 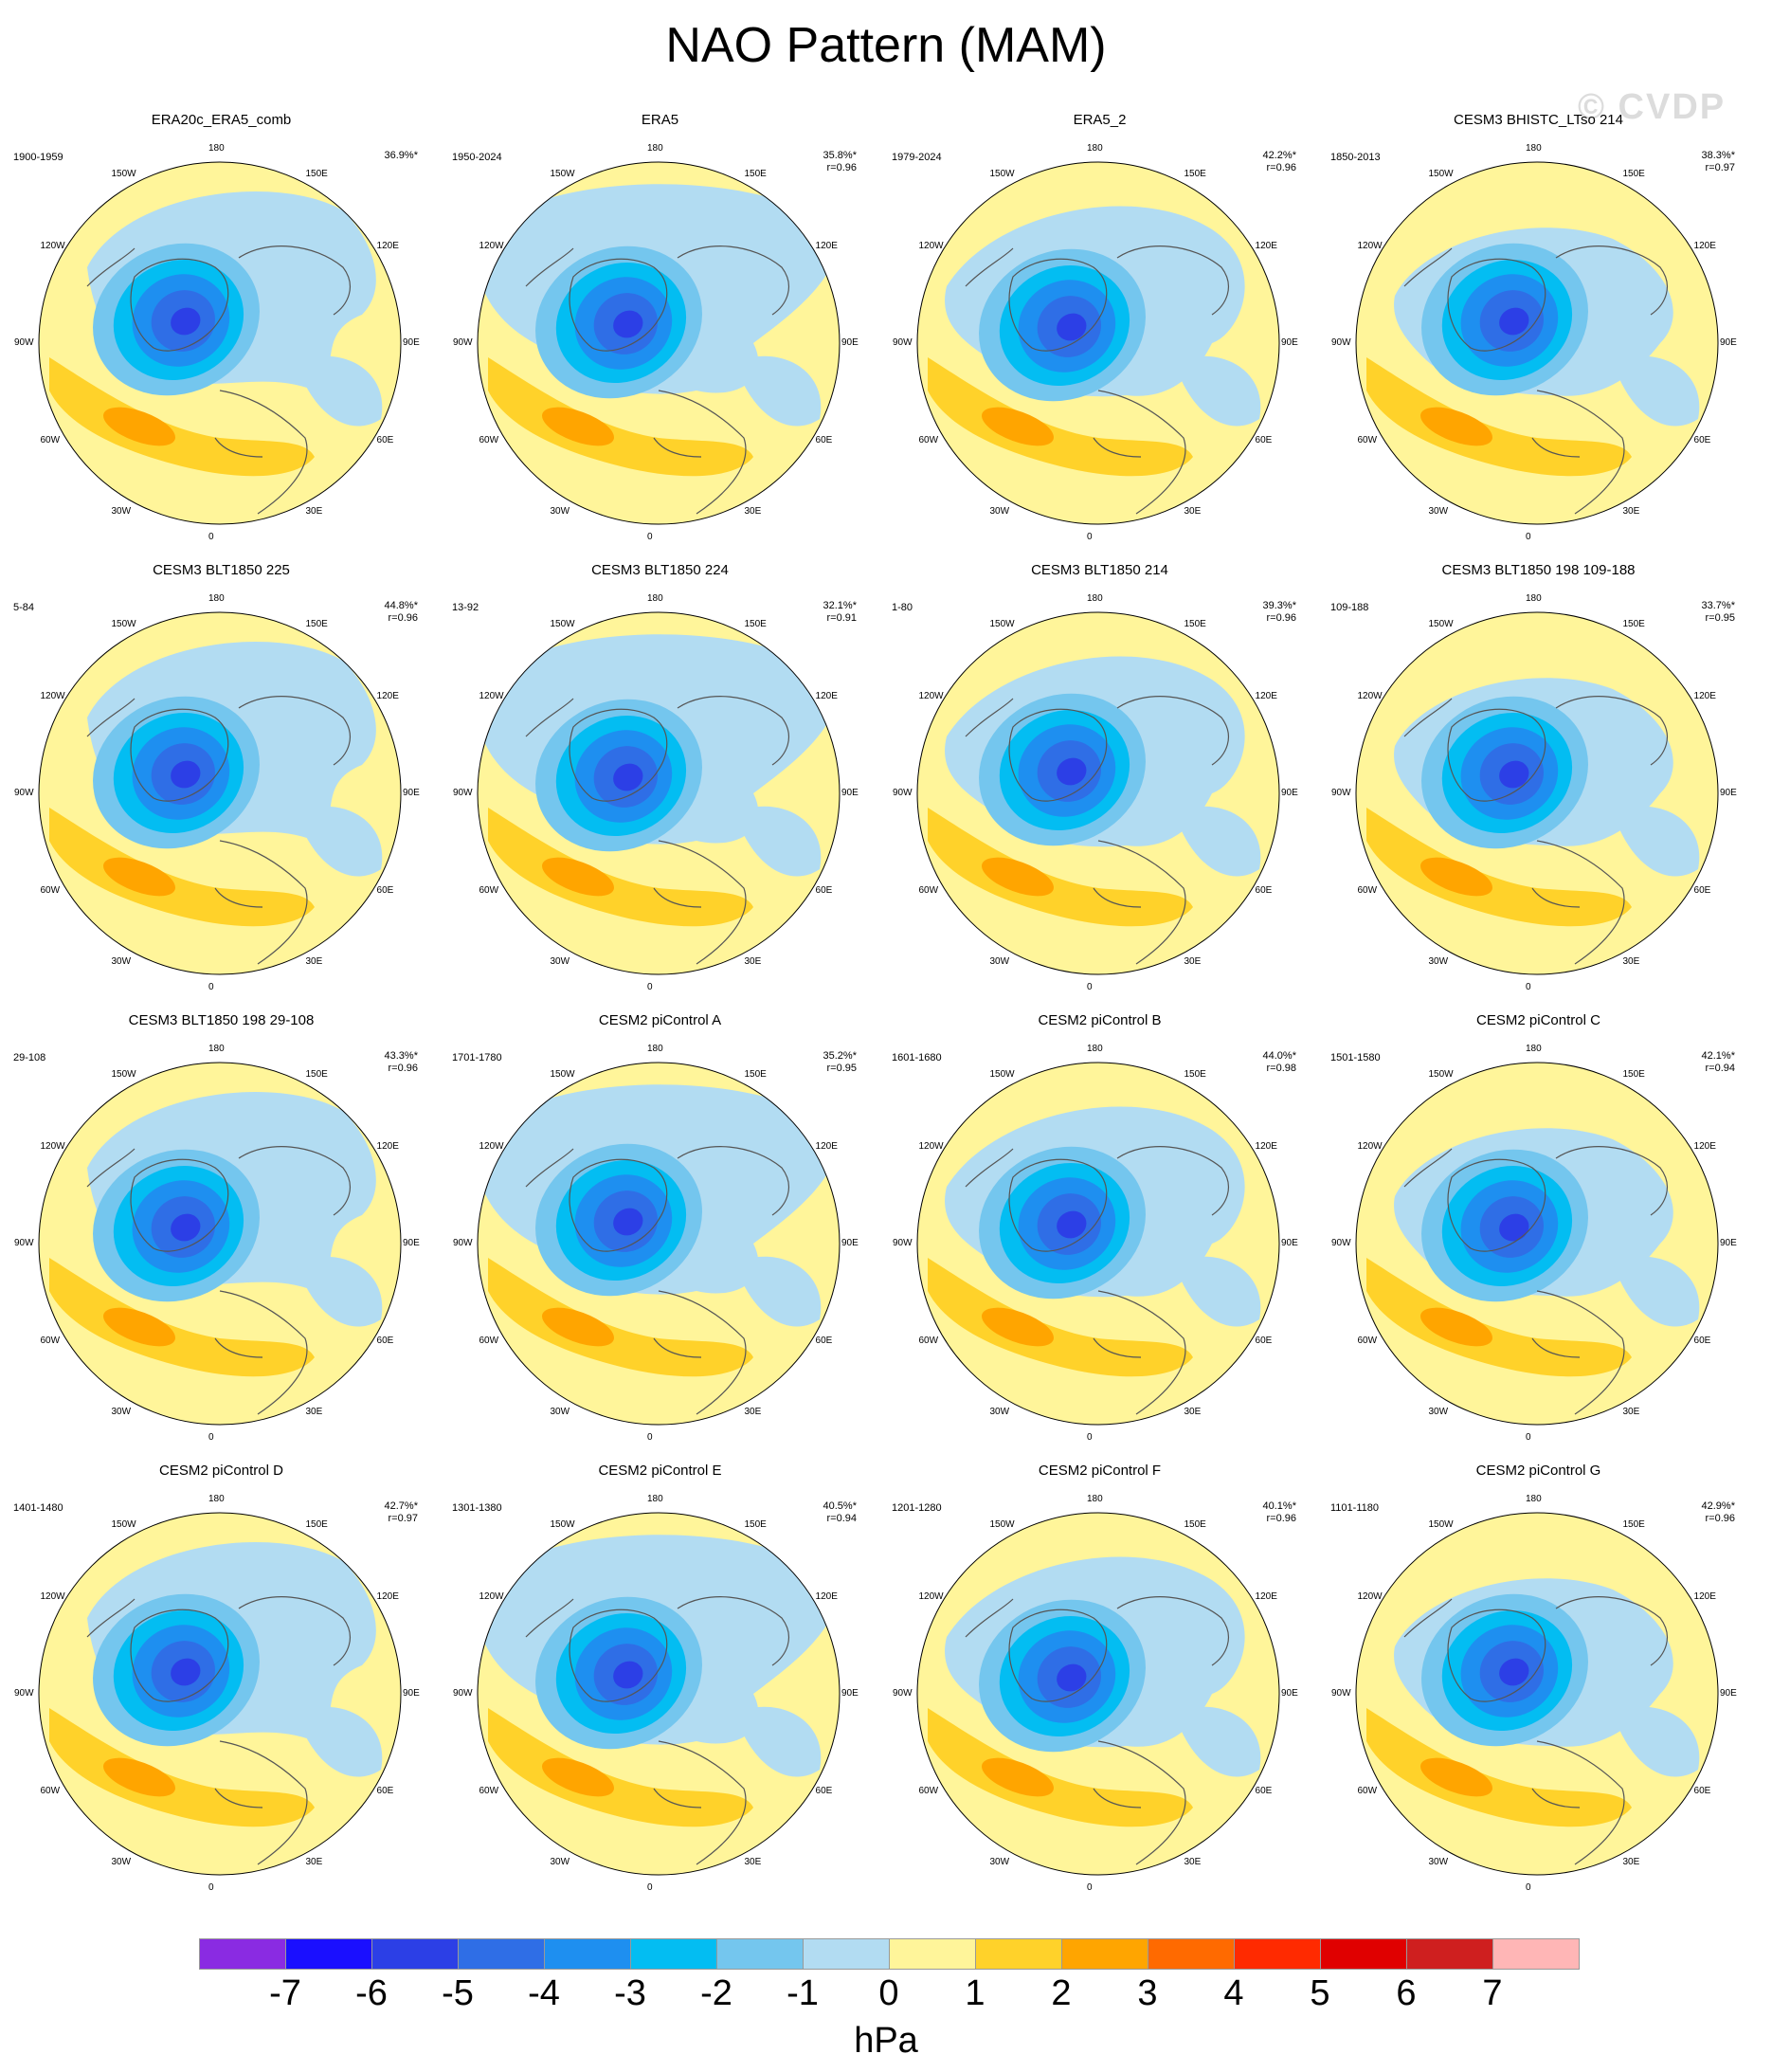 I want to click on longitude-label: 90W, so click(x=1341, y=793).